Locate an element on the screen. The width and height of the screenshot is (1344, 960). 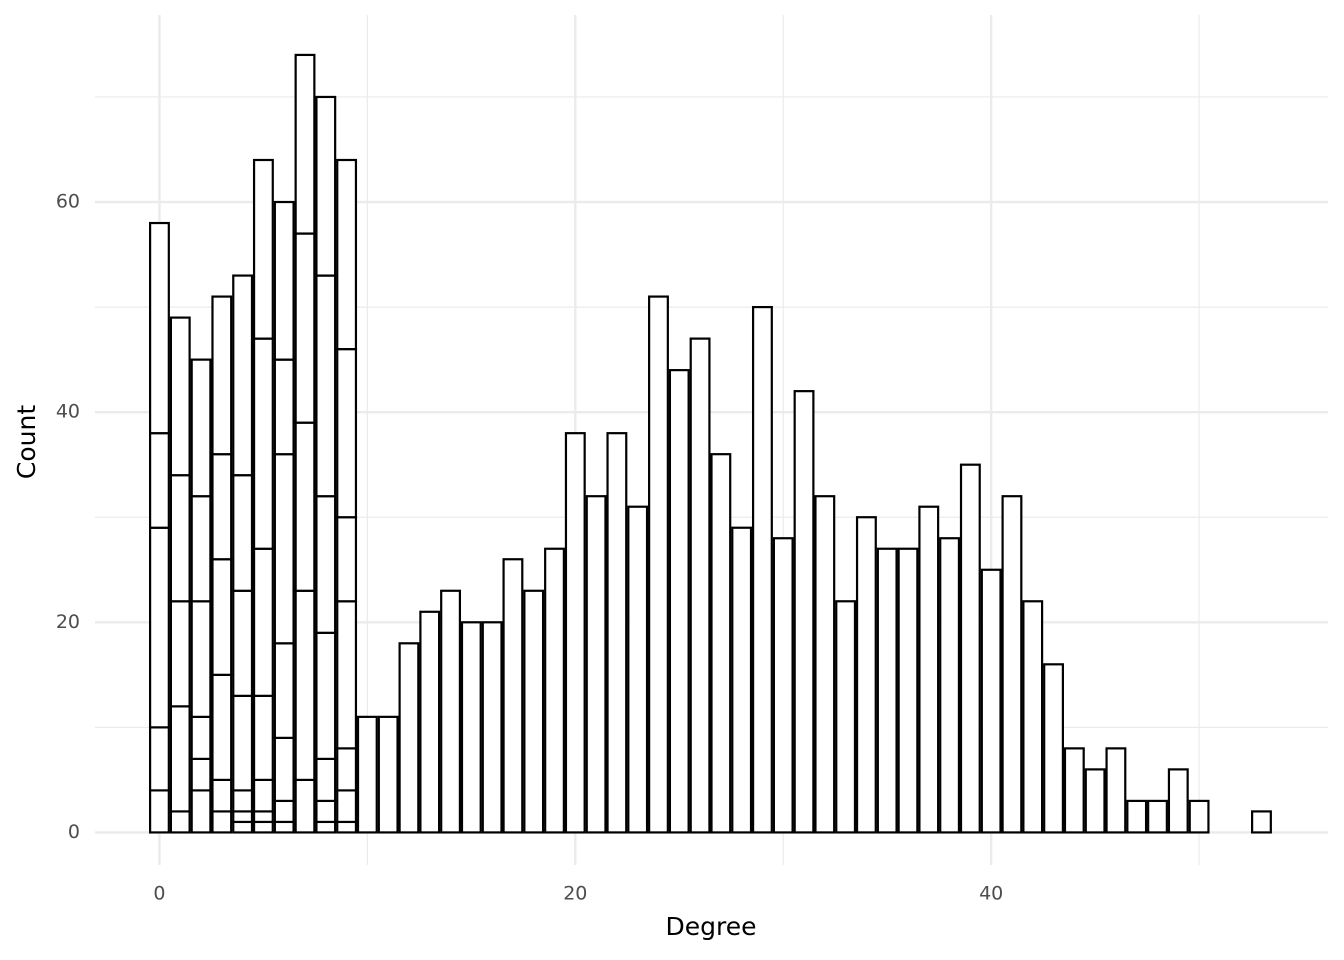
y-tick-label: 0 is located at coordinates (74, 832).